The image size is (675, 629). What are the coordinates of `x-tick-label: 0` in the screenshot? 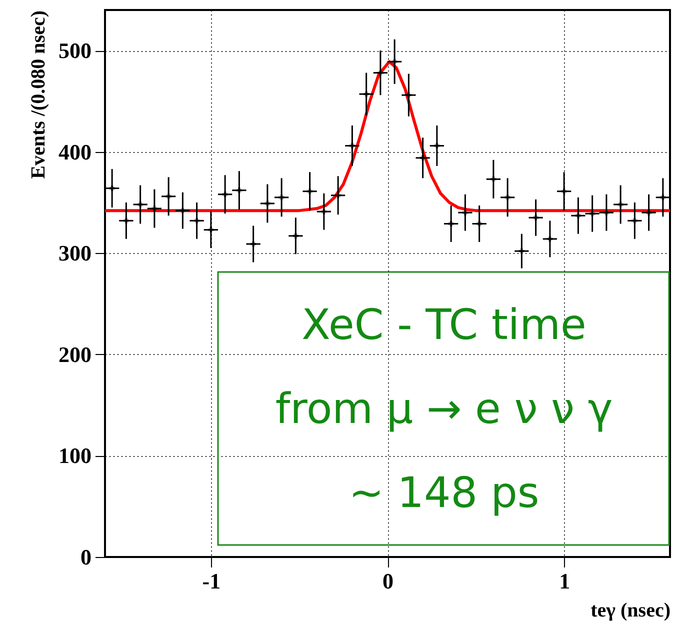 It's located at (388, 581).